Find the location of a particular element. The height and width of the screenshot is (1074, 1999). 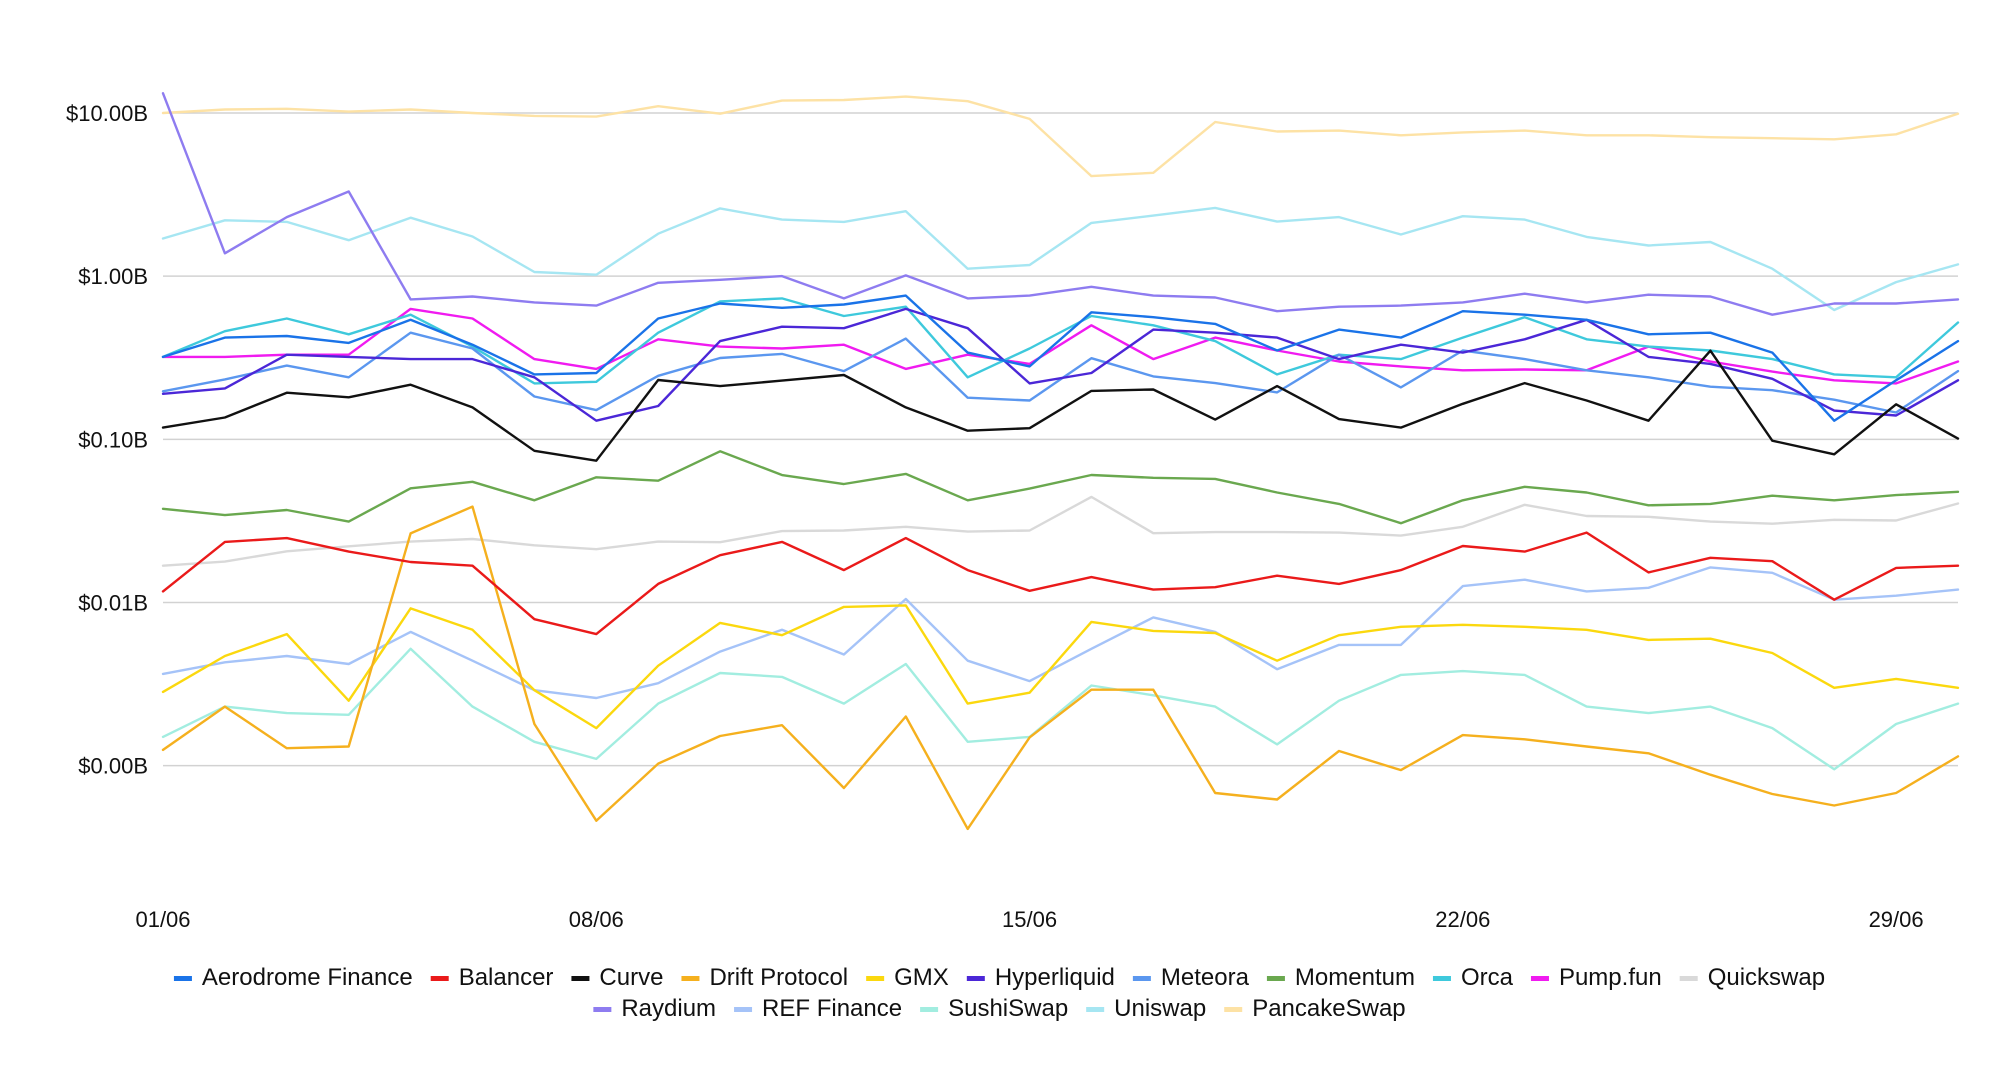

legend-label: Quickswap is located at coordinates (1766, 977).